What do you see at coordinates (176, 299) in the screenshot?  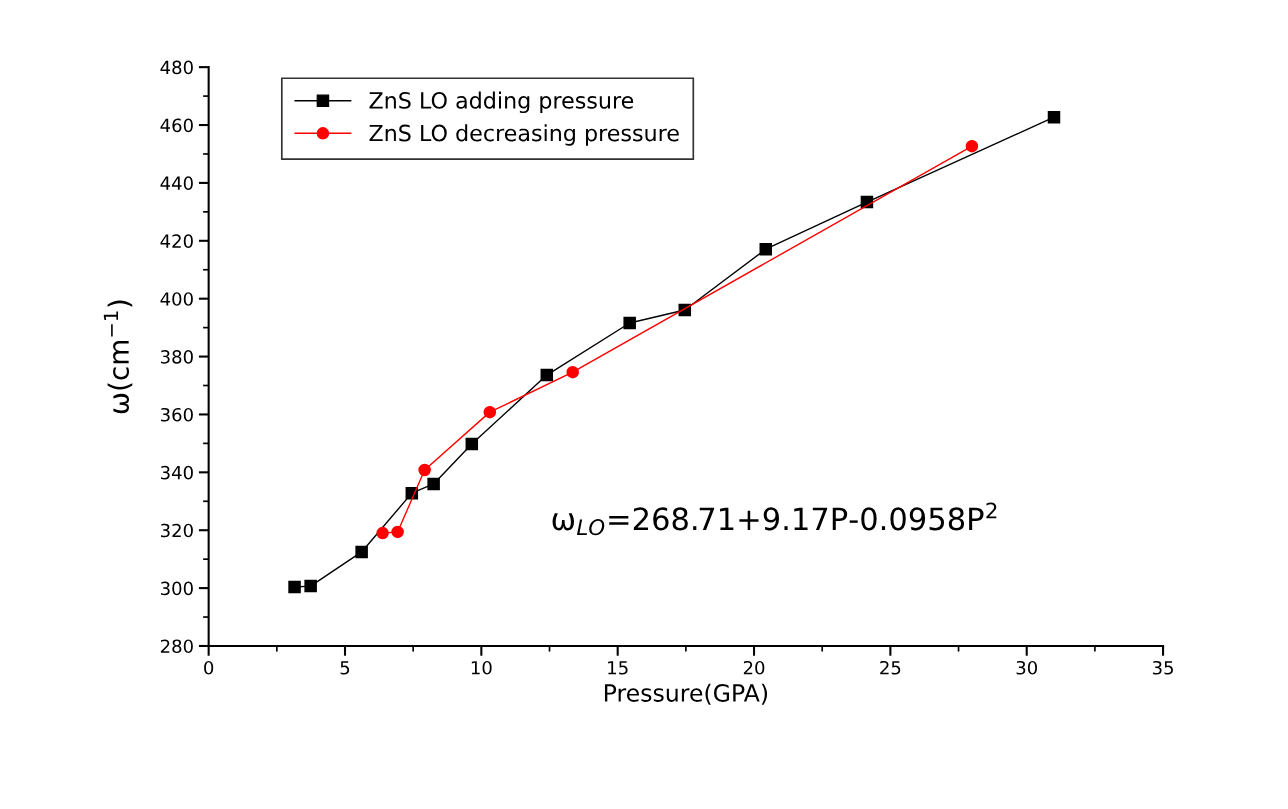 I see `y-tick-label: 400` at bounding box center [176, 299].